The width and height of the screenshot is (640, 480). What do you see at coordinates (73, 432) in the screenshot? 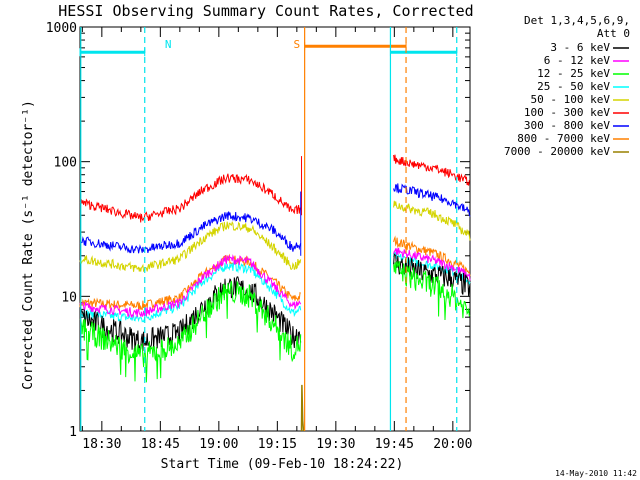
I see `y-tick-label: 1` at bounding box center [73, 432].